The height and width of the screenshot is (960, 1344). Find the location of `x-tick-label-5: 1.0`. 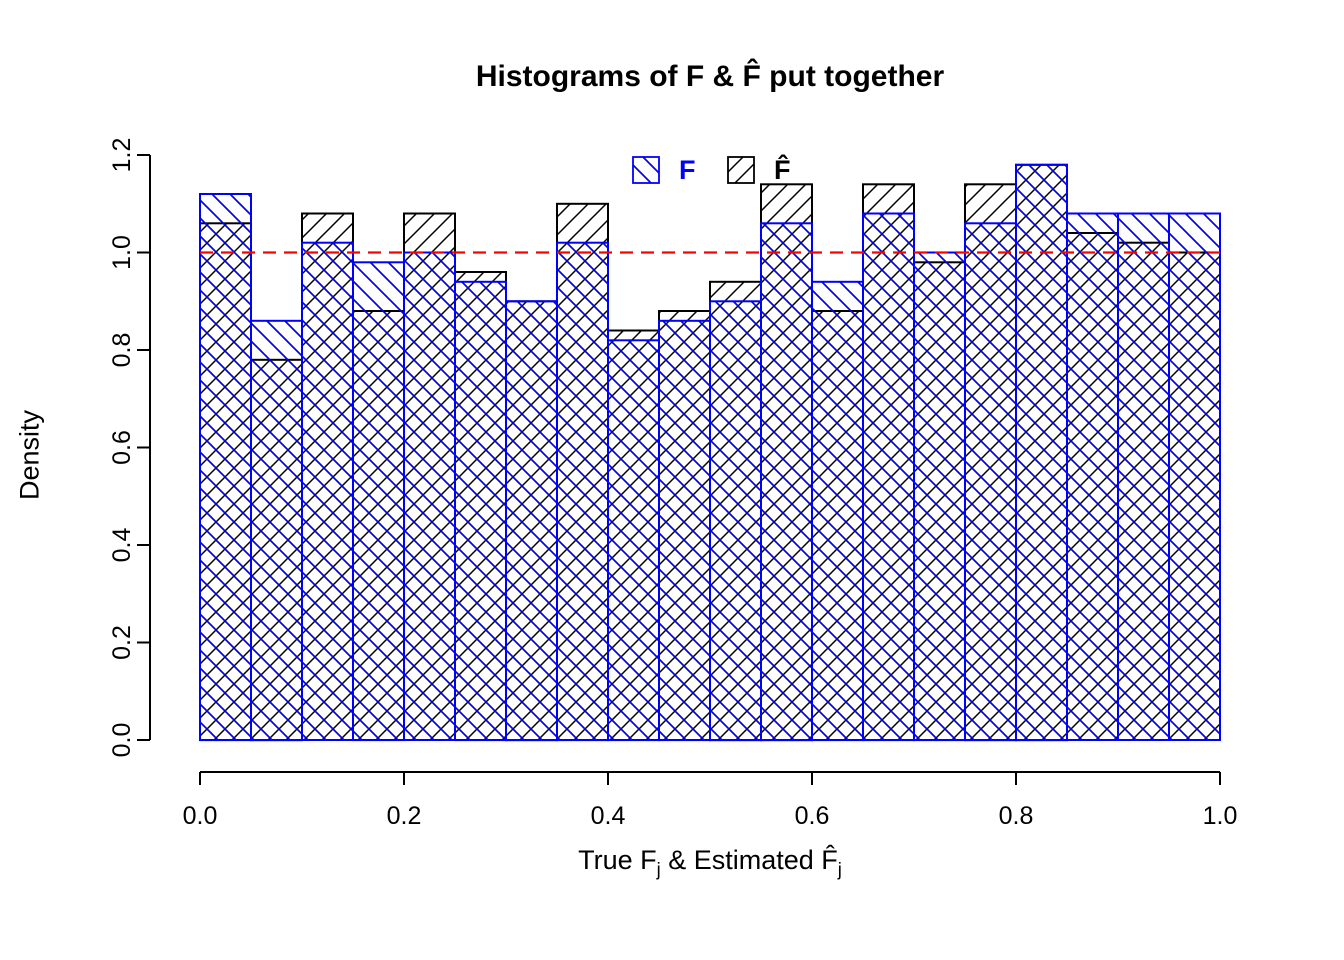

x-tick-label-5: 1.0 is located at coordinates (1220, 816).